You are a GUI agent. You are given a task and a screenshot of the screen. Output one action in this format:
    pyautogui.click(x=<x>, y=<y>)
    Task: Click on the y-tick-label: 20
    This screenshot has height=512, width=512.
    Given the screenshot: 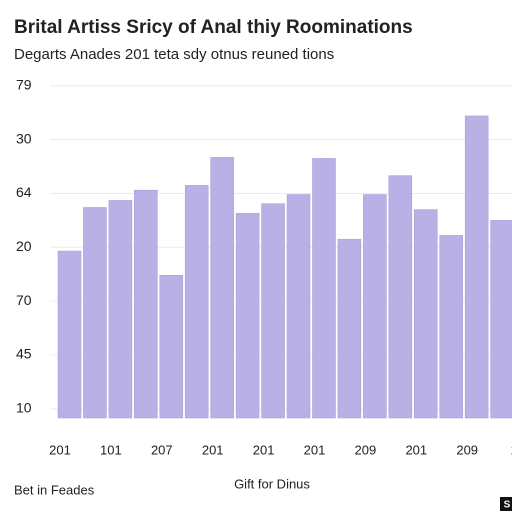 What is the action you would take?
    pyautogui.click(x=24, y=246)
    